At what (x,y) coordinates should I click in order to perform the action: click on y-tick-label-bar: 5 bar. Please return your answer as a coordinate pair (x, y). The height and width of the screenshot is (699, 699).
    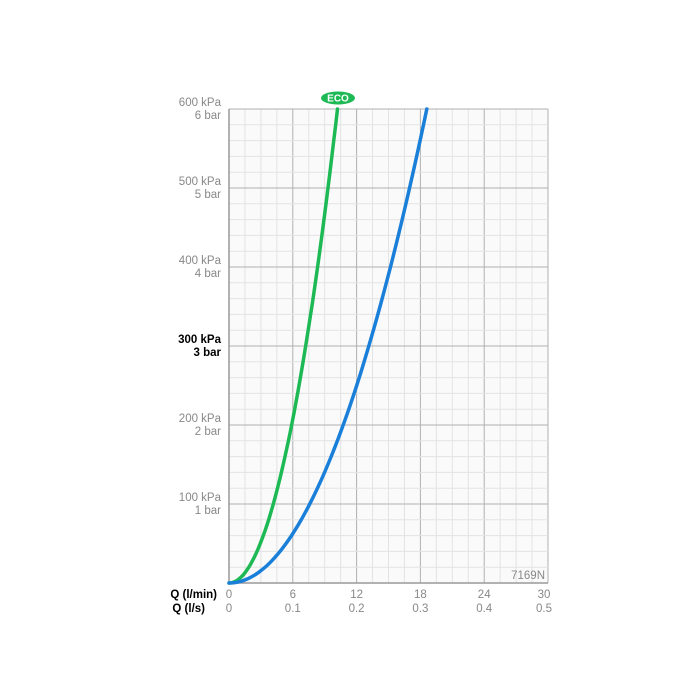
    Looking at the image, I should click on (208, 195).